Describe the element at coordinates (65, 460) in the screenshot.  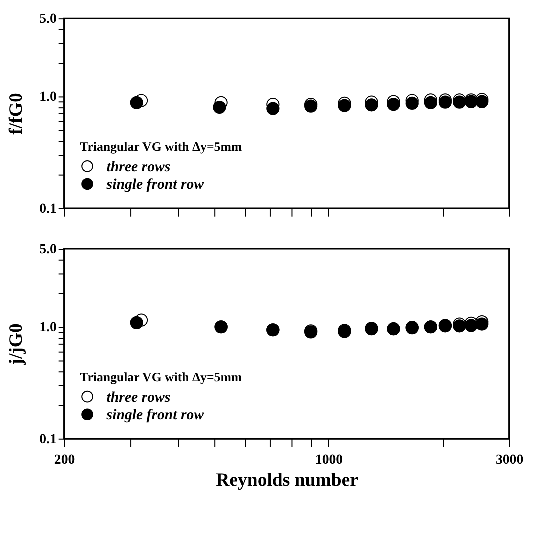
I see `x-tick-label: 200` at that location.